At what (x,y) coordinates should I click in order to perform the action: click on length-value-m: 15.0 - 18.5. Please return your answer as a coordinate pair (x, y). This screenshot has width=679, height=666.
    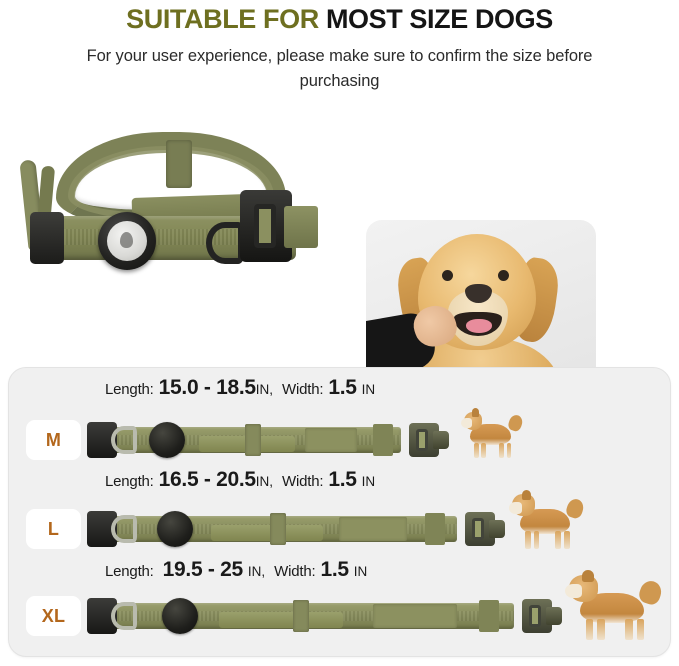
    Looking at the image, I should click on (207, 387).